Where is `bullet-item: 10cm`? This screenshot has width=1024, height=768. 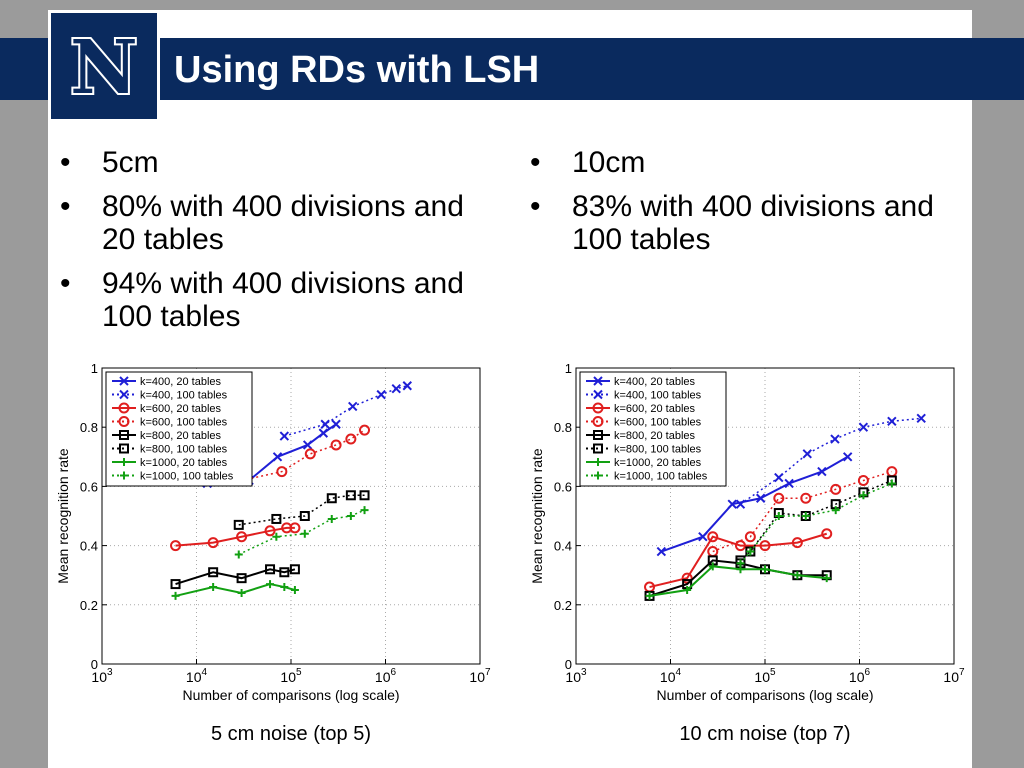
bullet-item: 10cm is located at coordinates (736, 162).